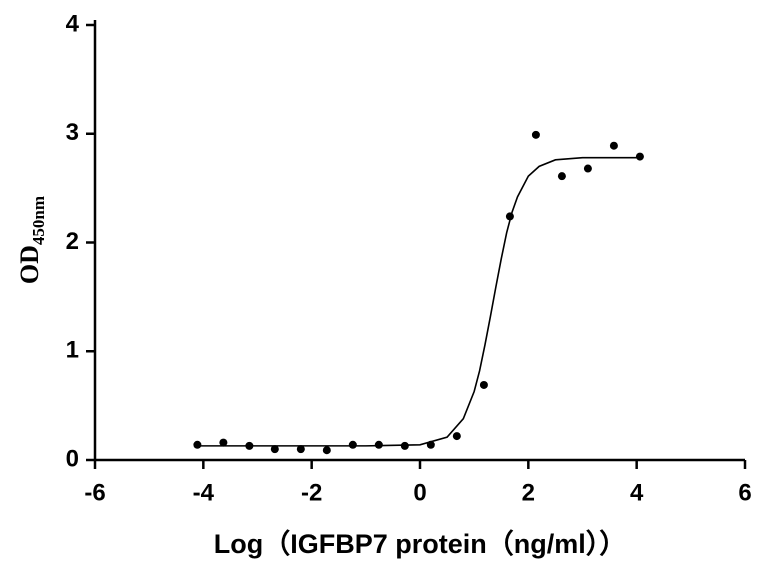 This screenshot has width=773, height=573. I want to click on y-tick-label: 2, so click(72, 241).